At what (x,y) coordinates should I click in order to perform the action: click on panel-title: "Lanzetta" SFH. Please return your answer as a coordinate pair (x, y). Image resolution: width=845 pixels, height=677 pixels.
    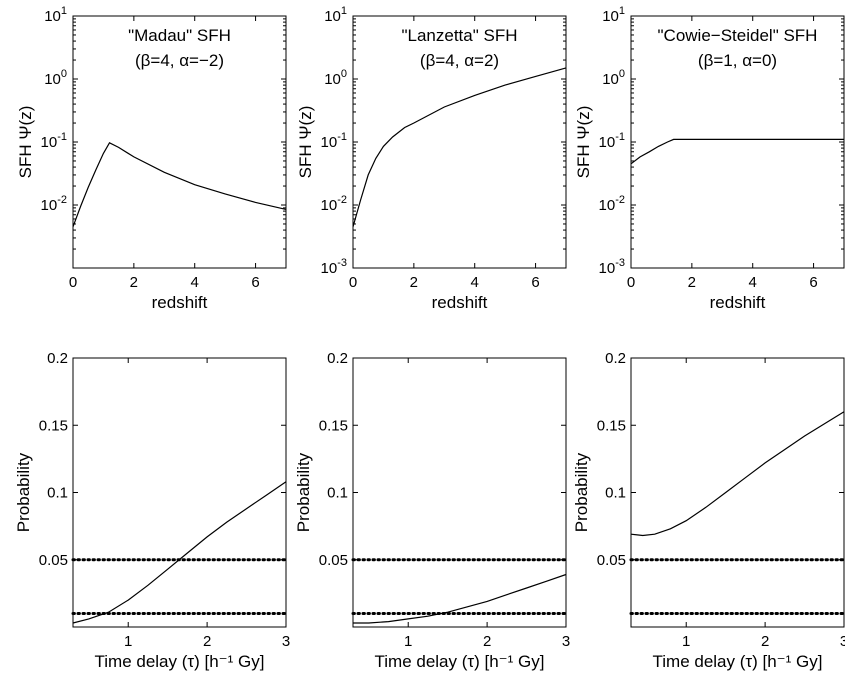
    Looking at the image, I should click on (459, 35).